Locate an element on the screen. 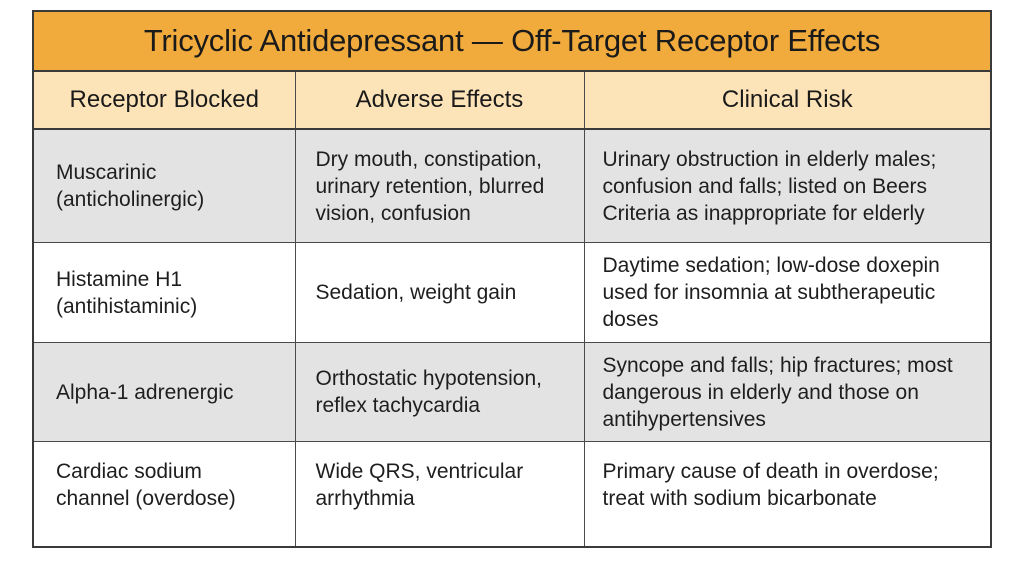  adverse-effects-cell: Wide QRS, ventricular arrhythmia is located at coordinates (440, 493).